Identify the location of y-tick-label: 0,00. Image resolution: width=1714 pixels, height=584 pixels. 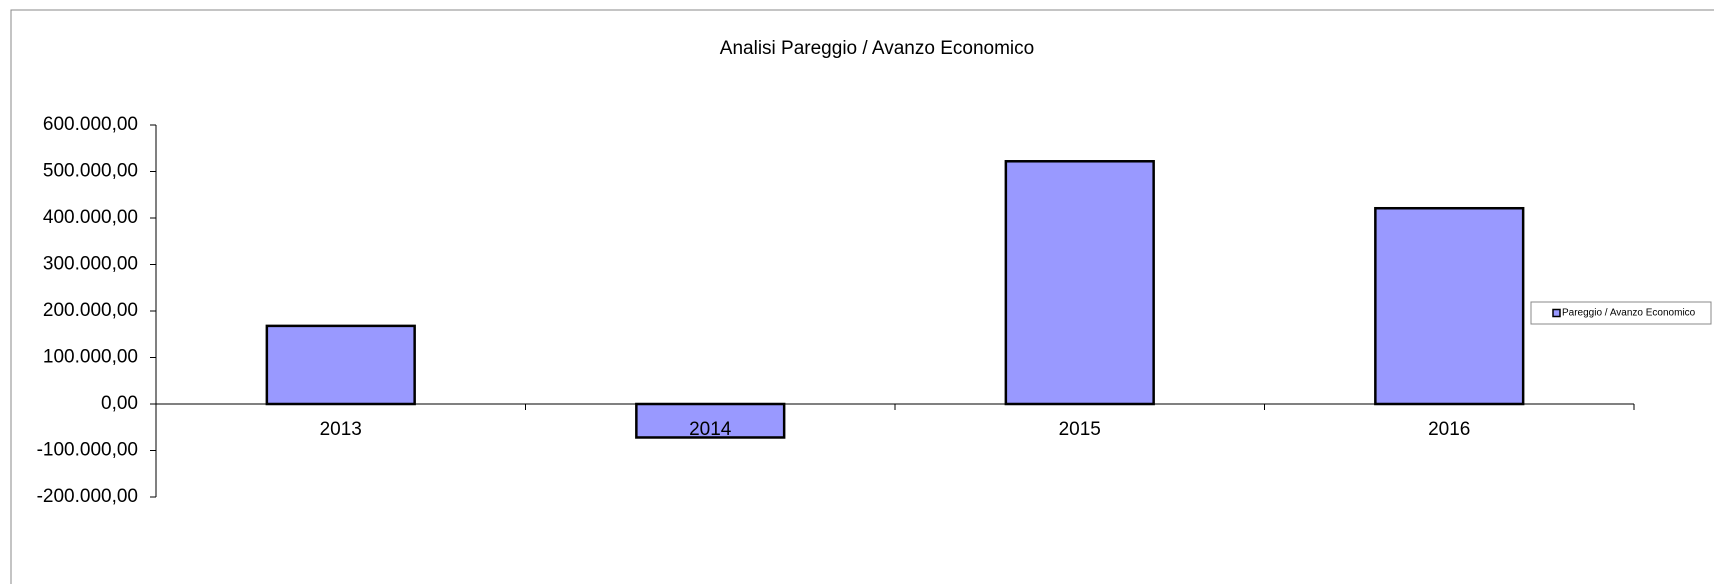
(119, 403).